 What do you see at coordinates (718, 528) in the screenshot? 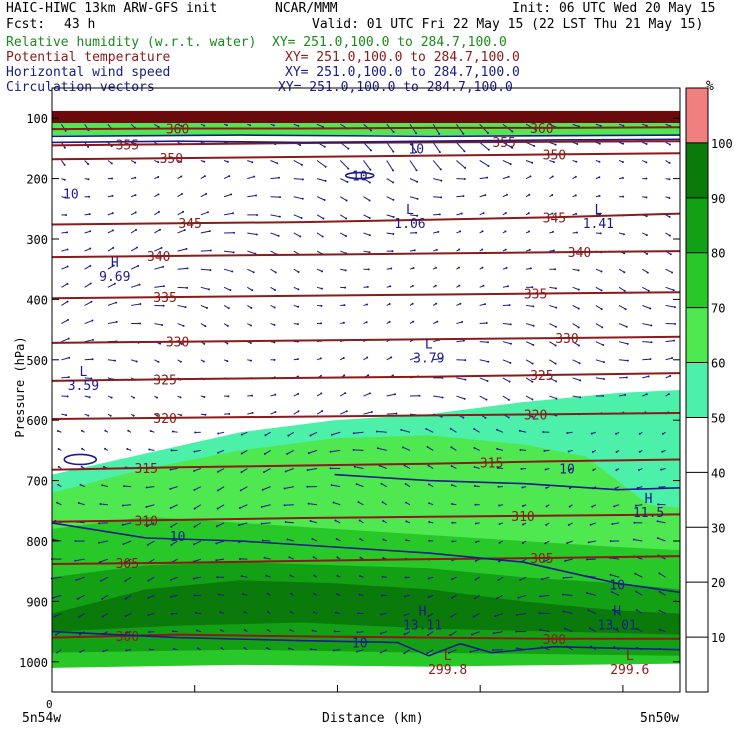
I see `colorbar-label: 30` at bounding box center [718, 528].